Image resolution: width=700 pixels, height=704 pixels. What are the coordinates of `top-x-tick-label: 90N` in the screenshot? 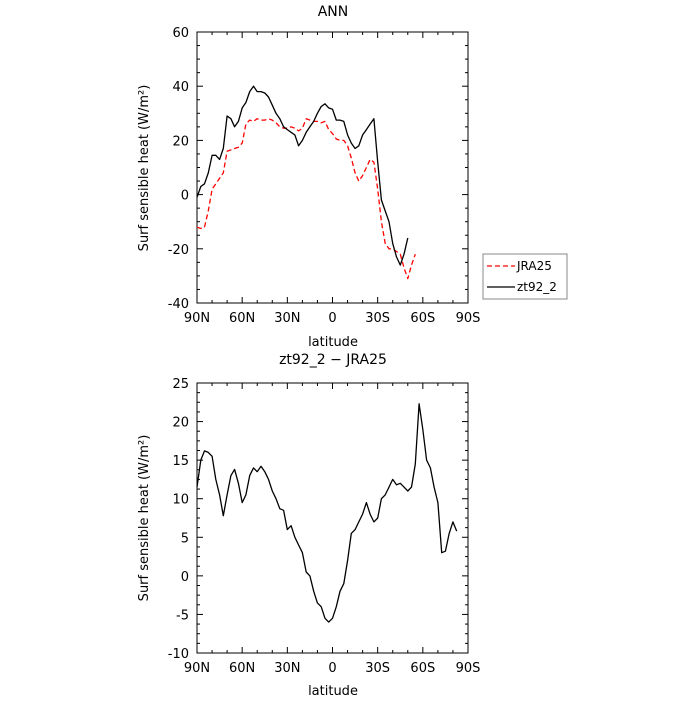 It's located at (197, 318).